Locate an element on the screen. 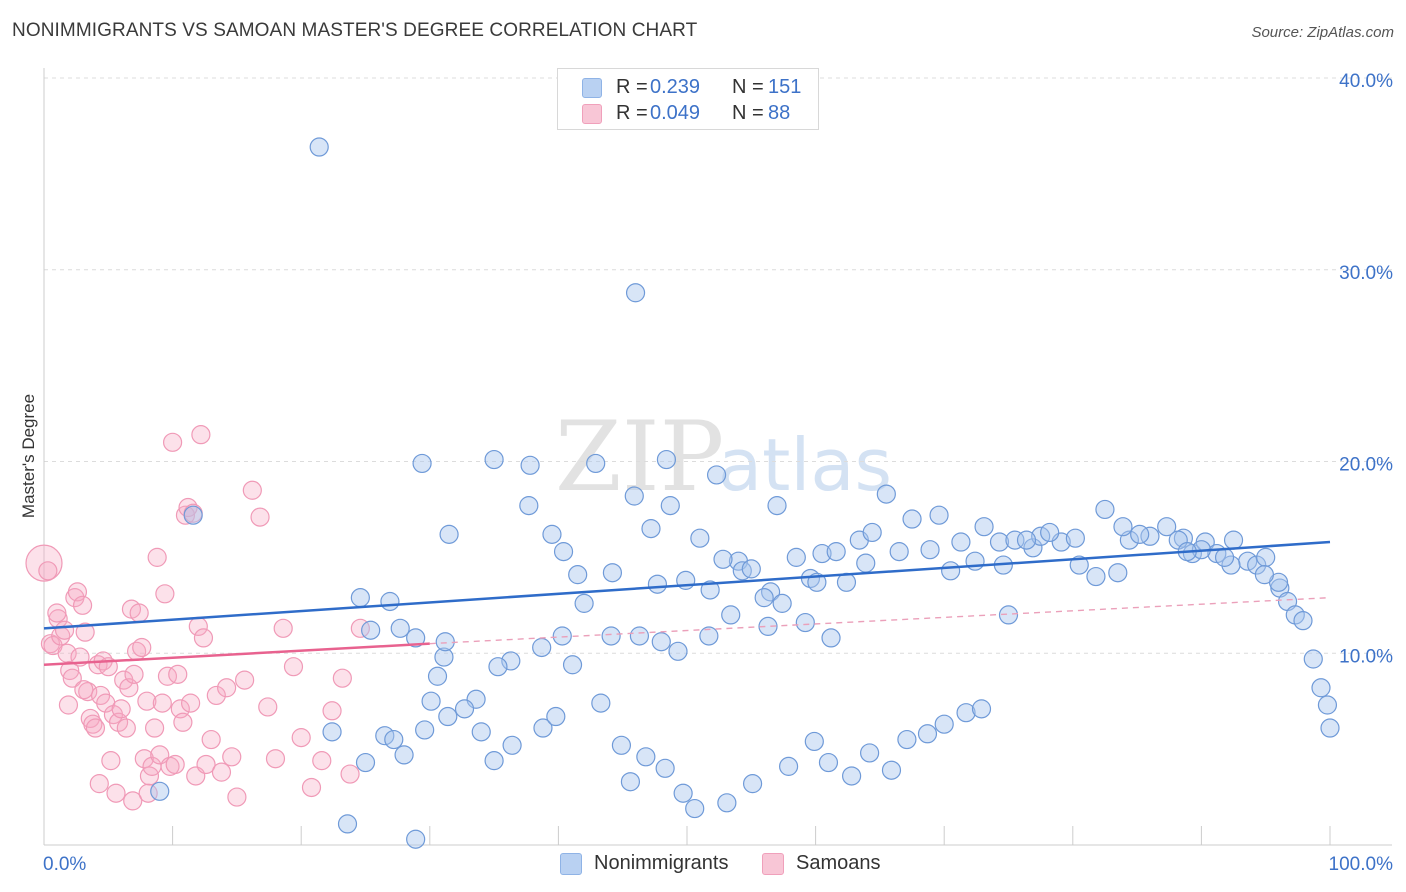  trendlines is located at coordinates (687, 603).